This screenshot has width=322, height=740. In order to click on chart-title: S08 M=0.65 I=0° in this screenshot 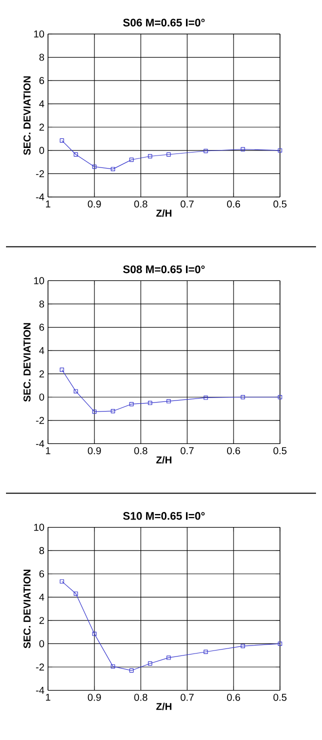, I will do `click(164, 269)`.